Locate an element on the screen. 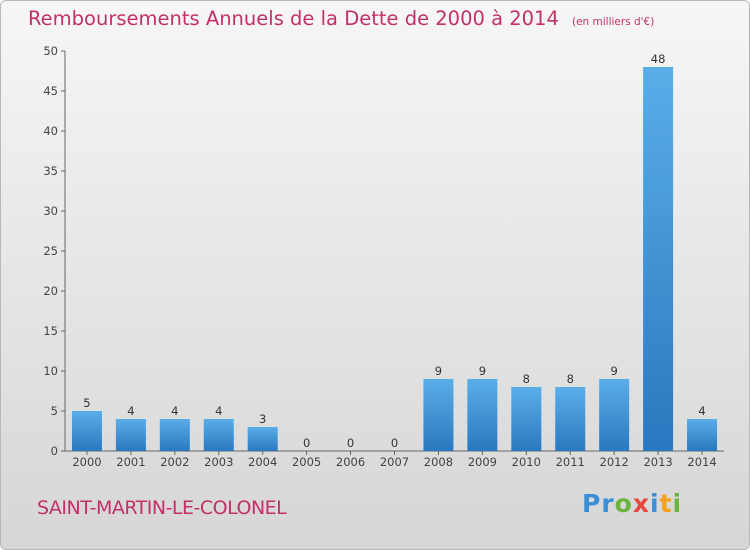 The height and width of the screenshot is (550, 750). y-tick-label: 20 is located at coordinates (50, 291).